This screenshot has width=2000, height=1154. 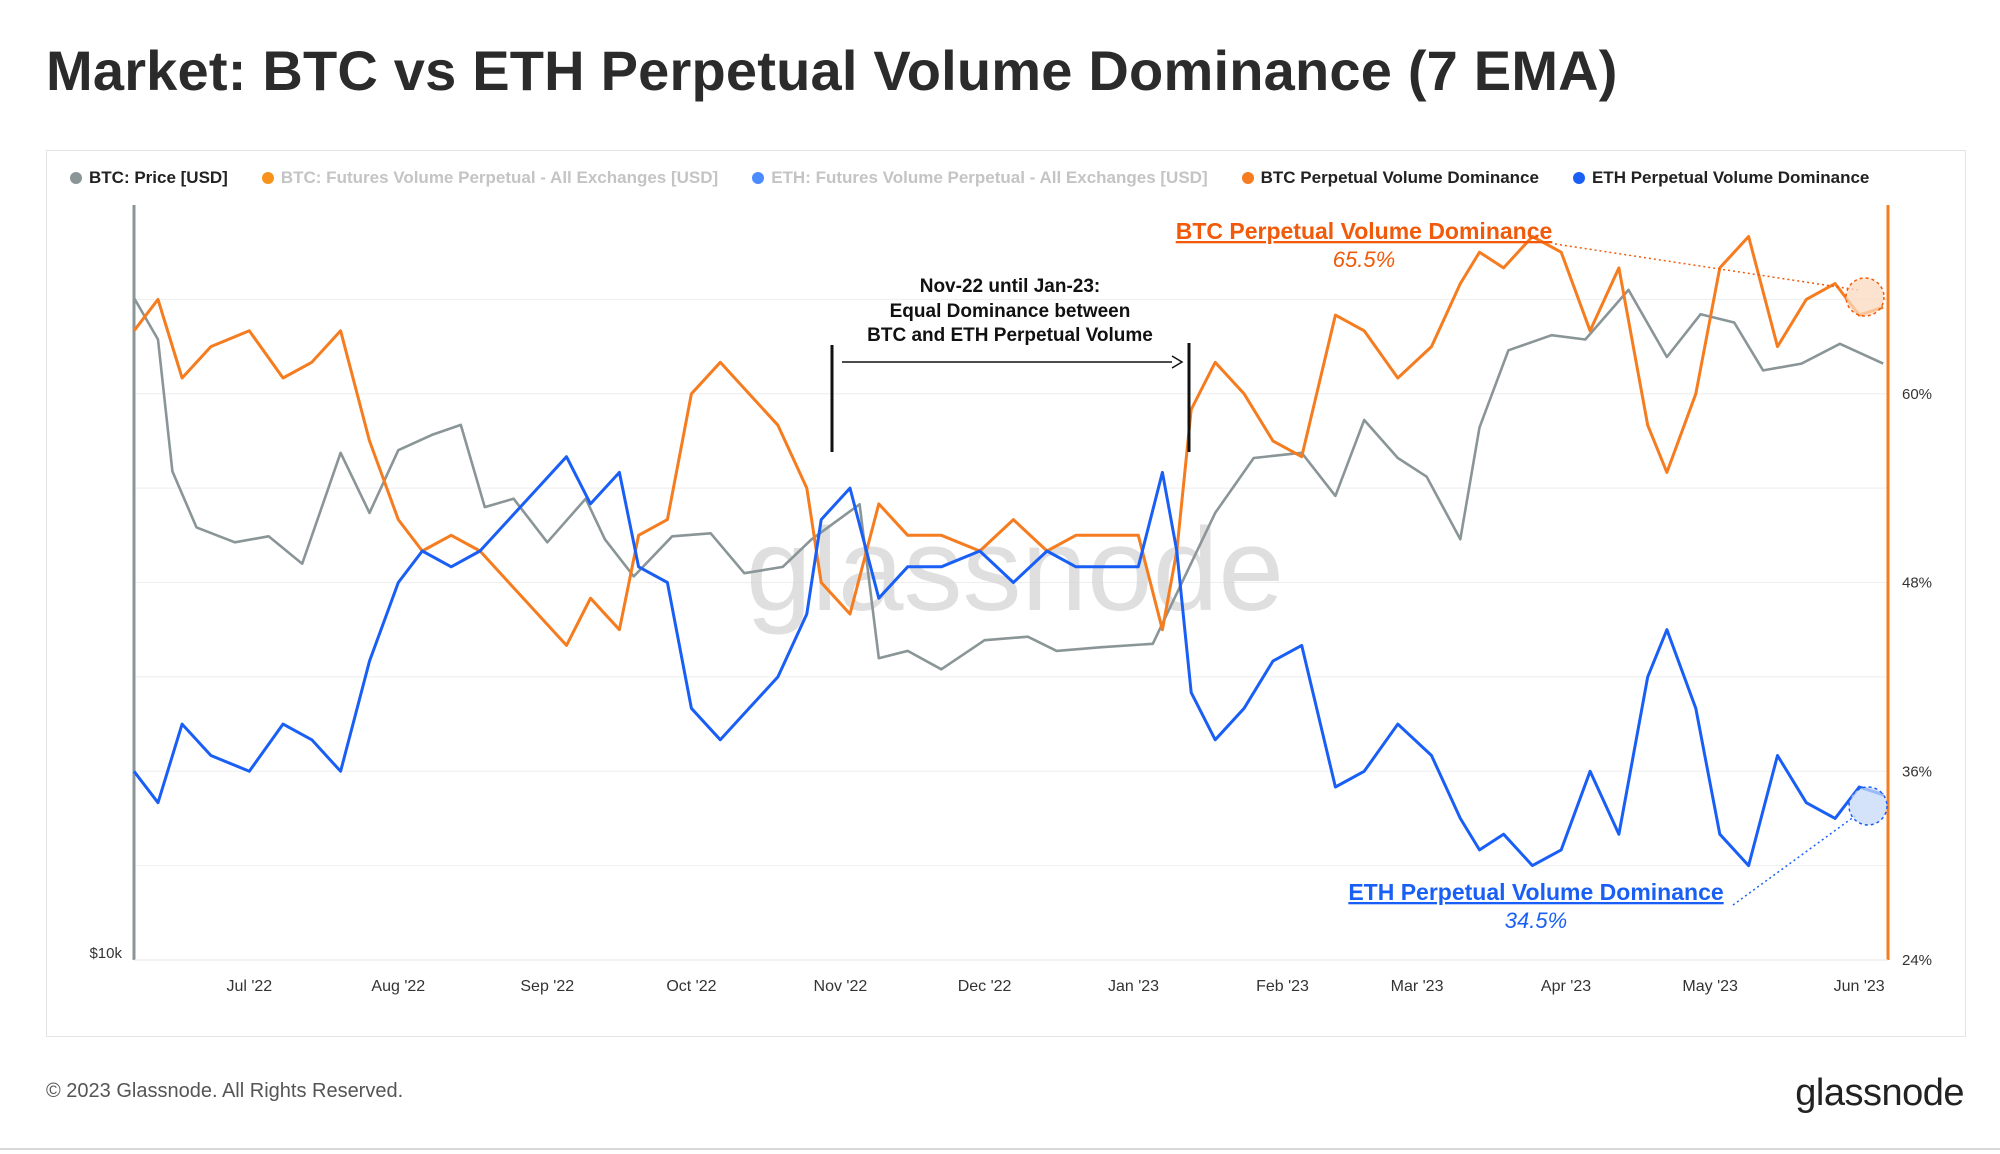 What do you see at coordinates (1859, 986) in the screenshot?
I see `x-axis-tick-label: Jun '23` at bounding box center [1859, 986].